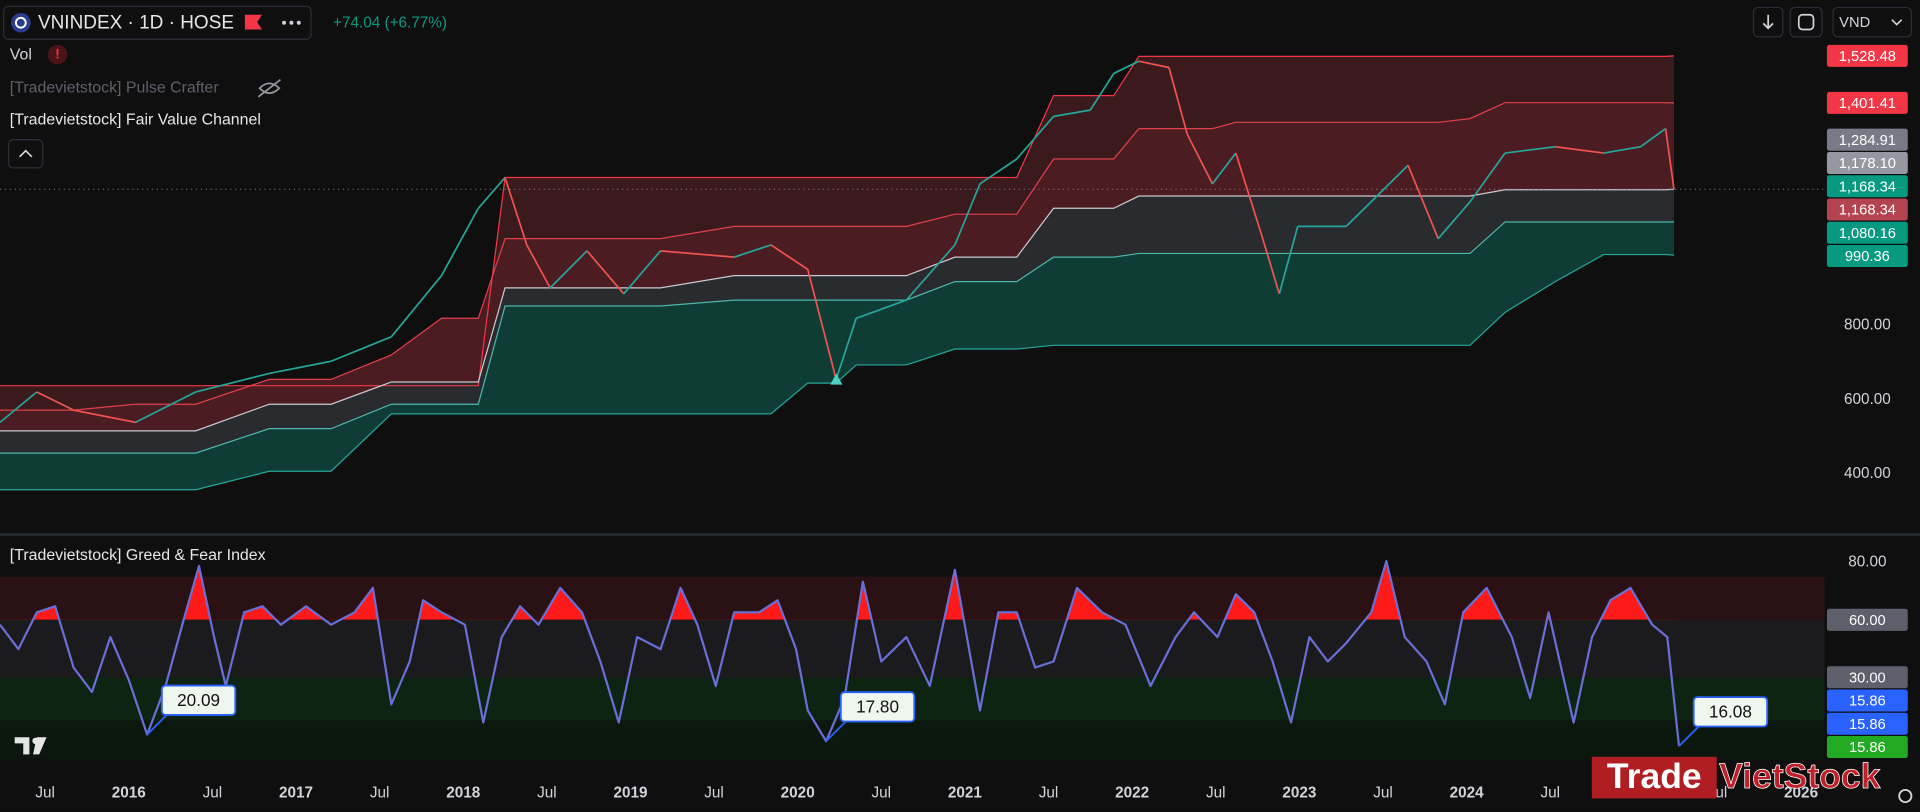  What do you see at coordinates (21, 54) in the screenshot?
I see `indicator-vol: Vol` at bounding box center [21, 54].